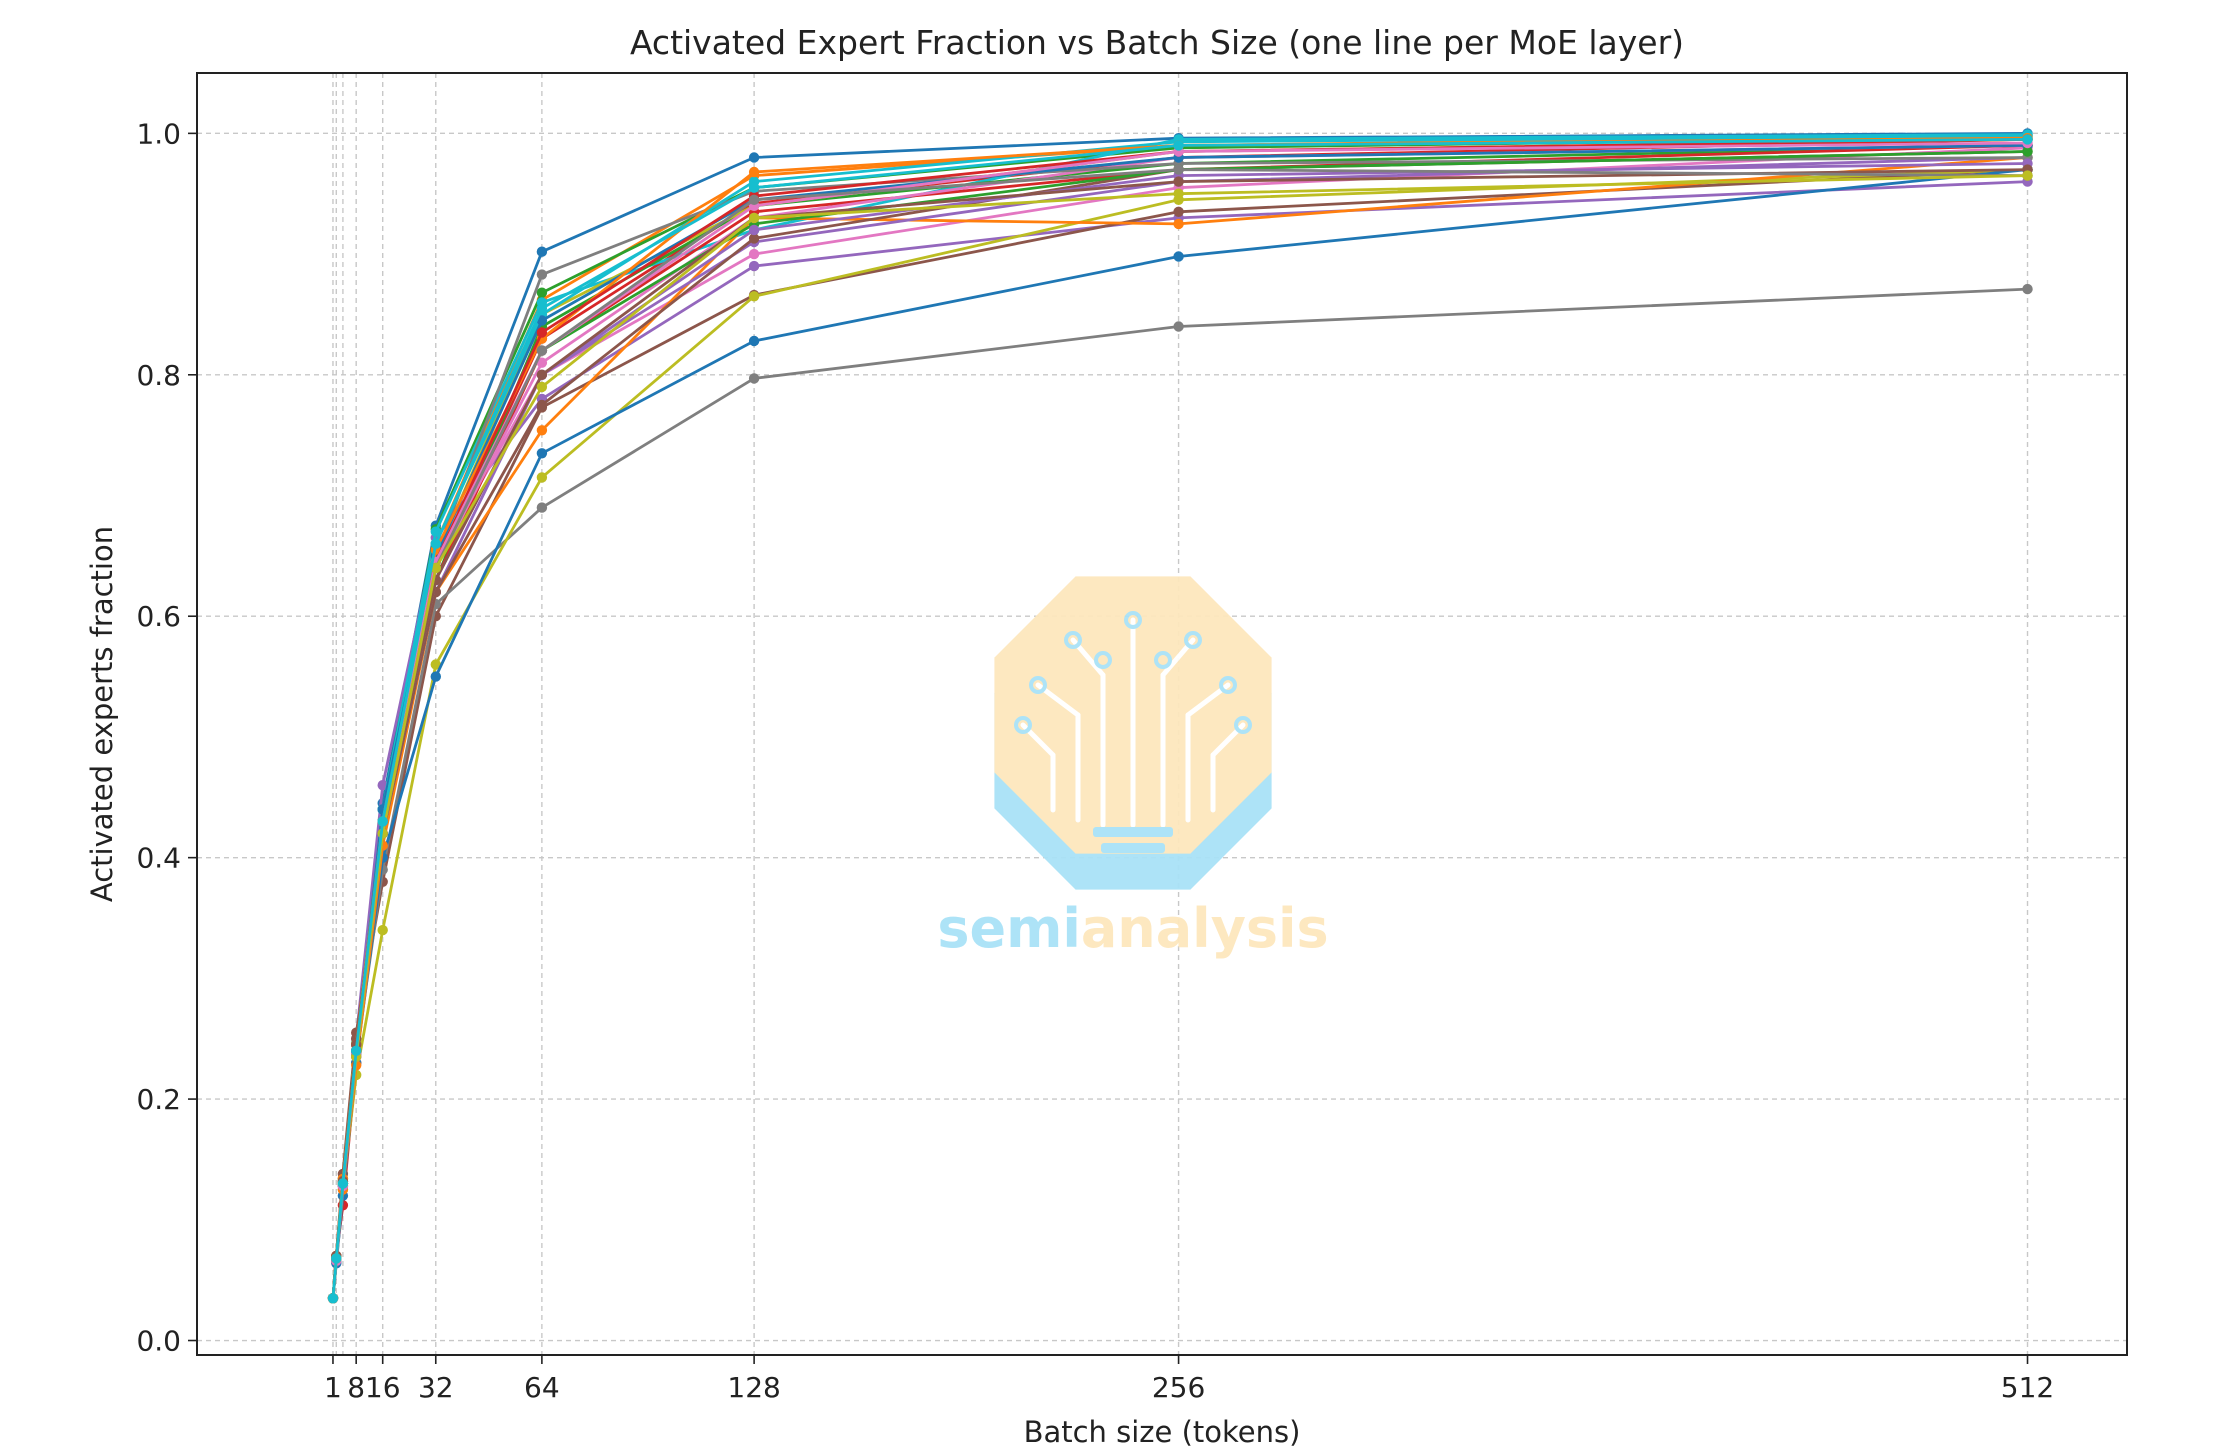 The height and width of the screenshot is (1446, 2232). What do you see at coordinates (436, 1387) in the screenshot?
I see `x-tick-label: 32` at bounding box center [436, 1387].